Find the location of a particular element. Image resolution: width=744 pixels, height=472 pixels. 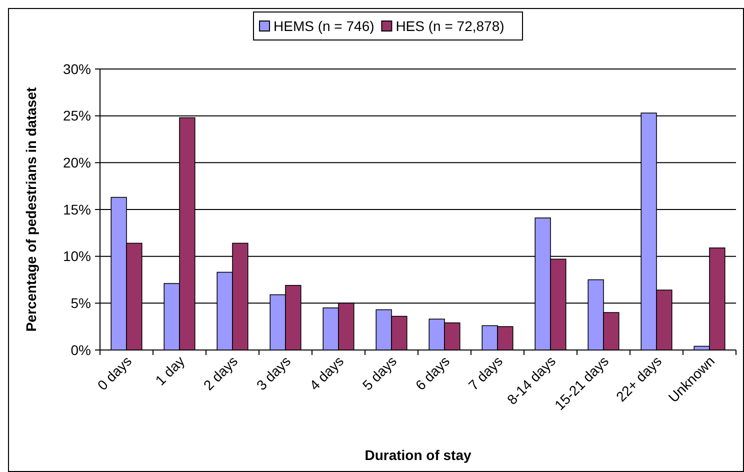

y-tick-label: 15% is located at coordinates (76, 209).